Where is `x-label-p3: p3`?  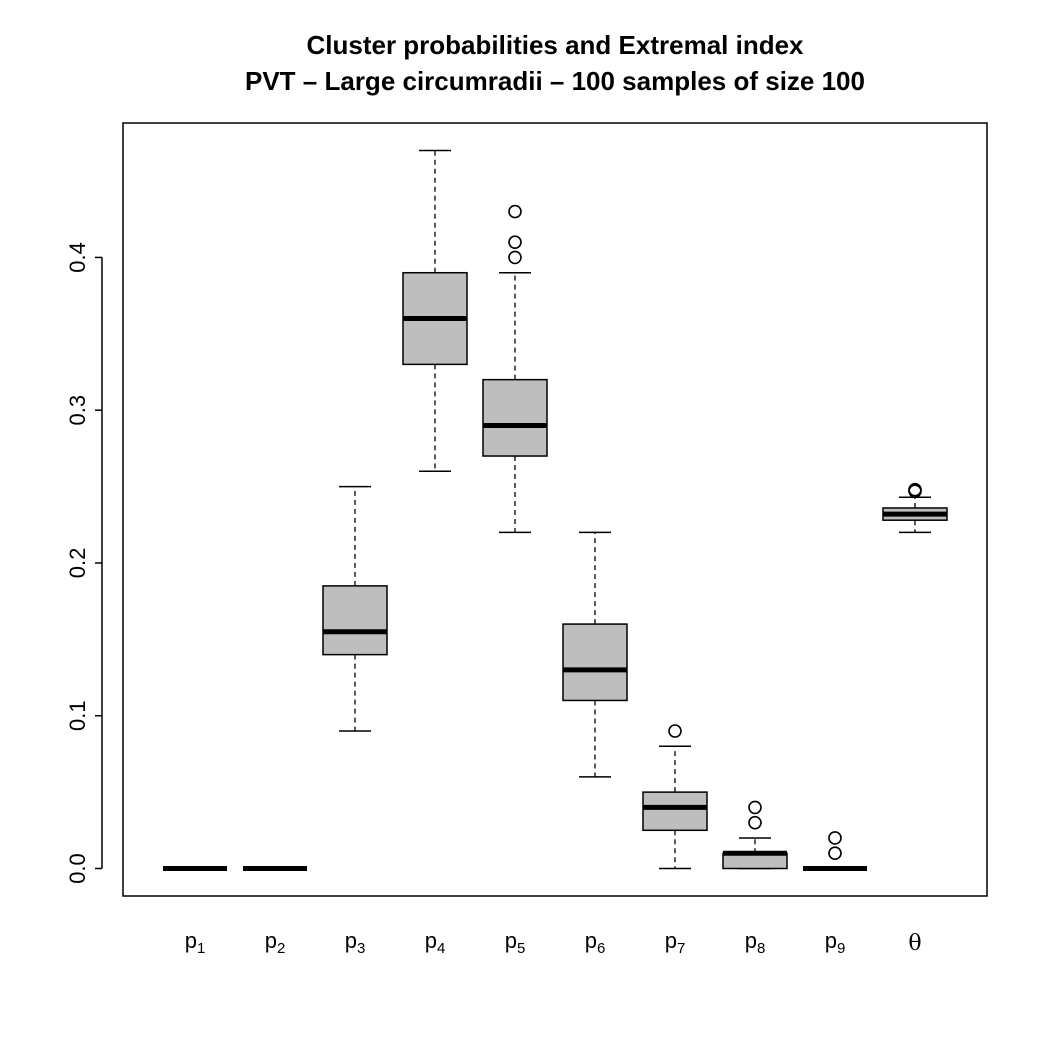 x-label-p3: p3 is located at coordinates (355, 942).